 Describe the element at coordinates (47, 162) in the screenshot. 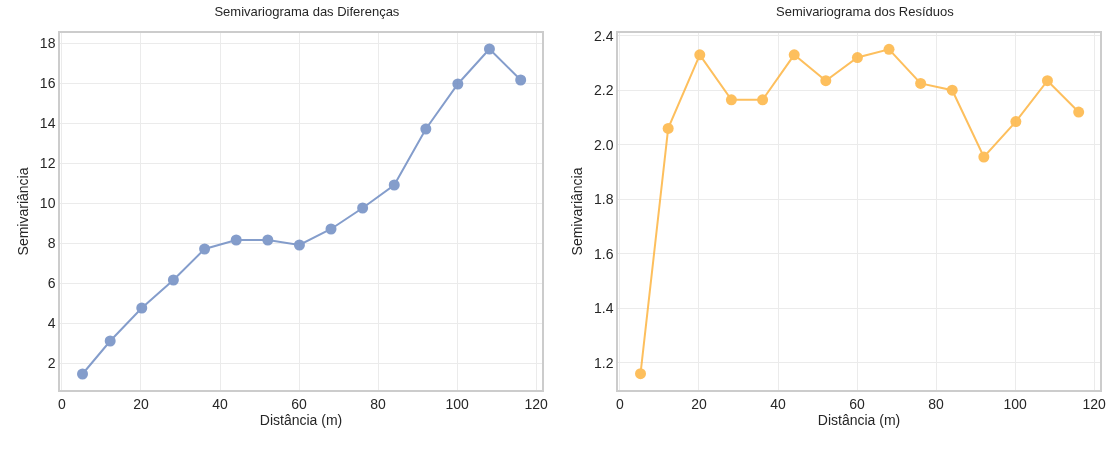

I see `y-tick-label: 12` at that location.